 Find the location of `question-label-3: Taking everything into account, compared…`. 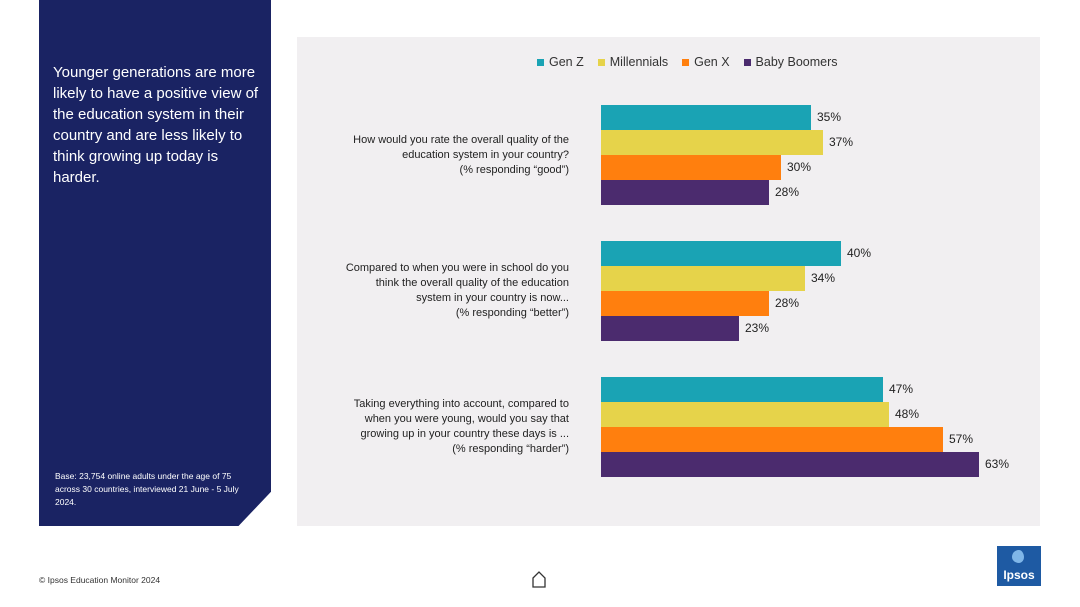

question-label-3: Taking everything into account, compared… is located at coordinates (433, 427).